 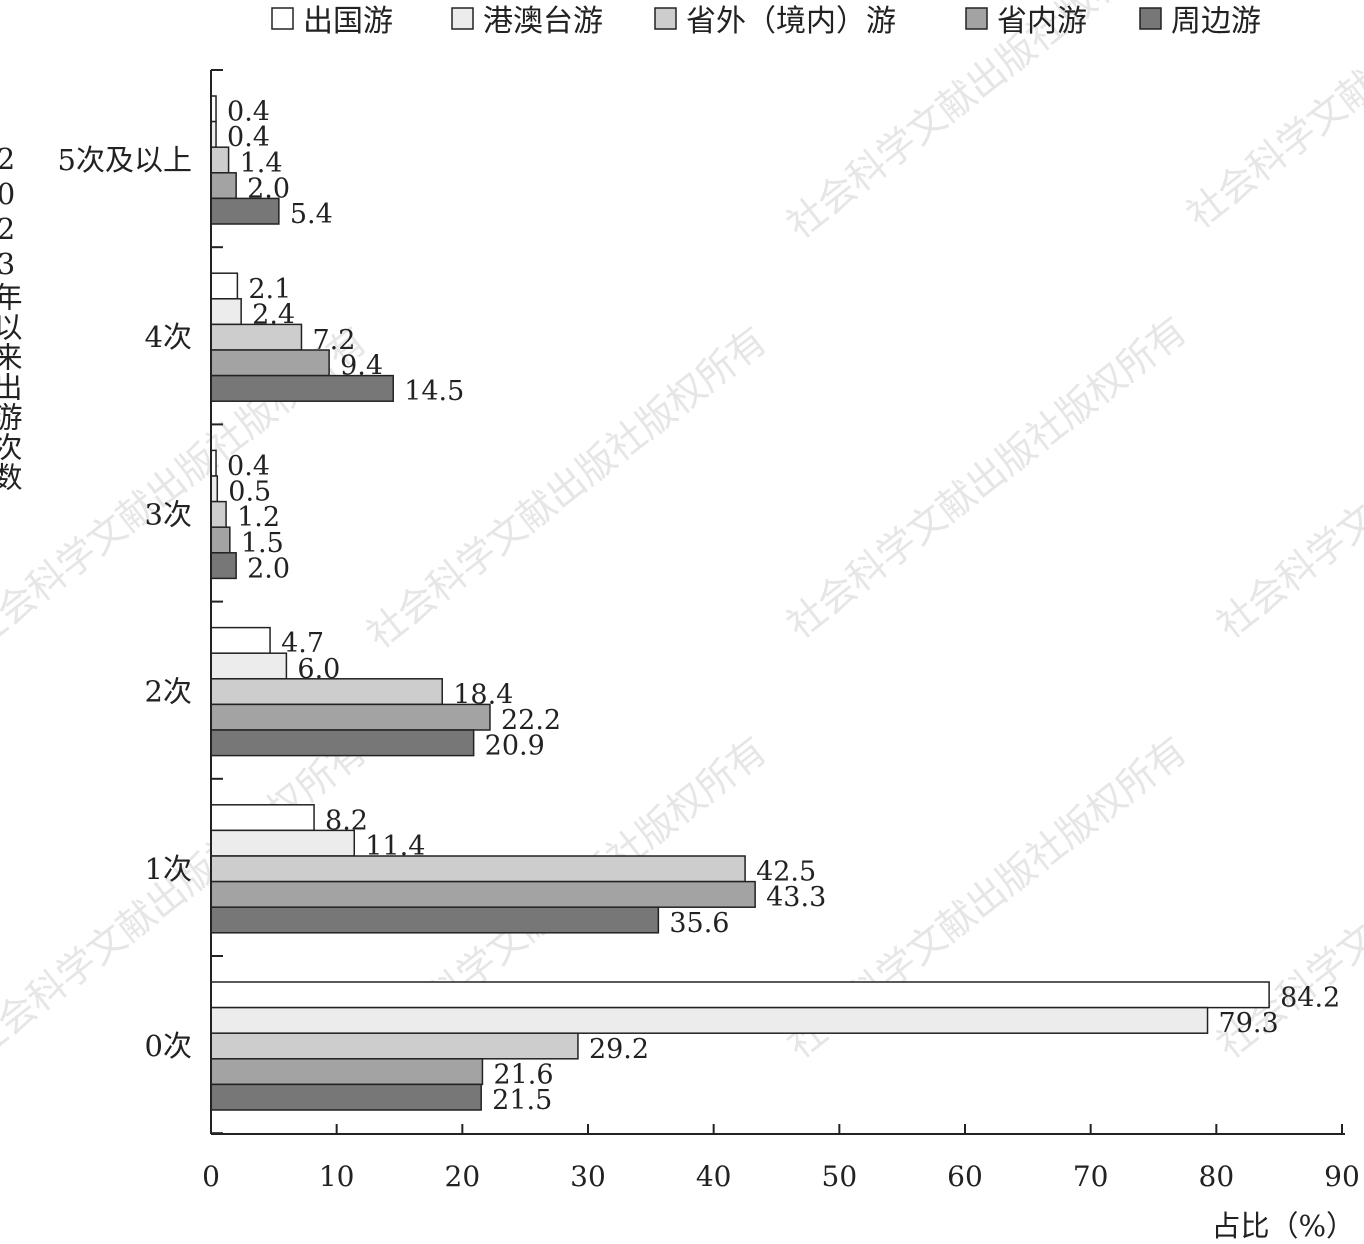 I want to click on y-tick-label: 3次, so click(x=168, y=514).